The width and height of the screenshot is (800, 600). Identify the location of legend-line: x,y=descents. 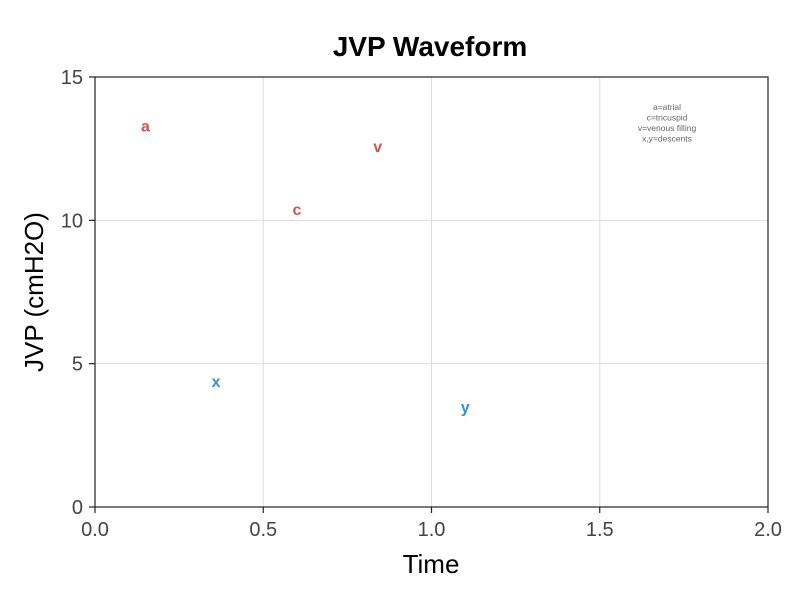
(667, 139).